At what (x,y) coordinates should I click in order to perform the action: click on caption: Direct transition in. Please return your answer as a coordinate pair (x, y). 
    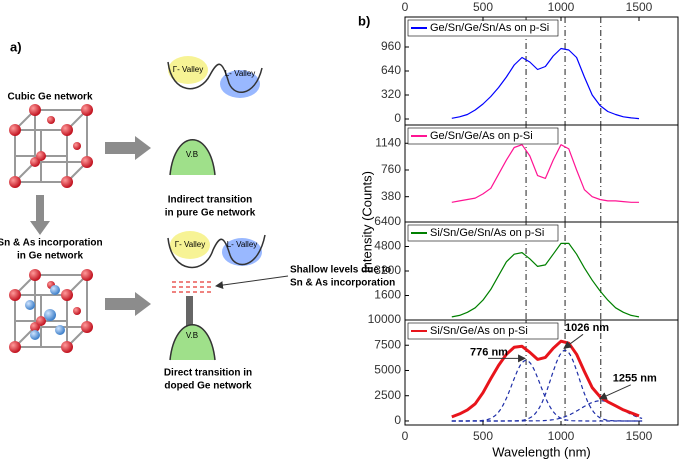
    Looking at the image, I should click on (208, 373).